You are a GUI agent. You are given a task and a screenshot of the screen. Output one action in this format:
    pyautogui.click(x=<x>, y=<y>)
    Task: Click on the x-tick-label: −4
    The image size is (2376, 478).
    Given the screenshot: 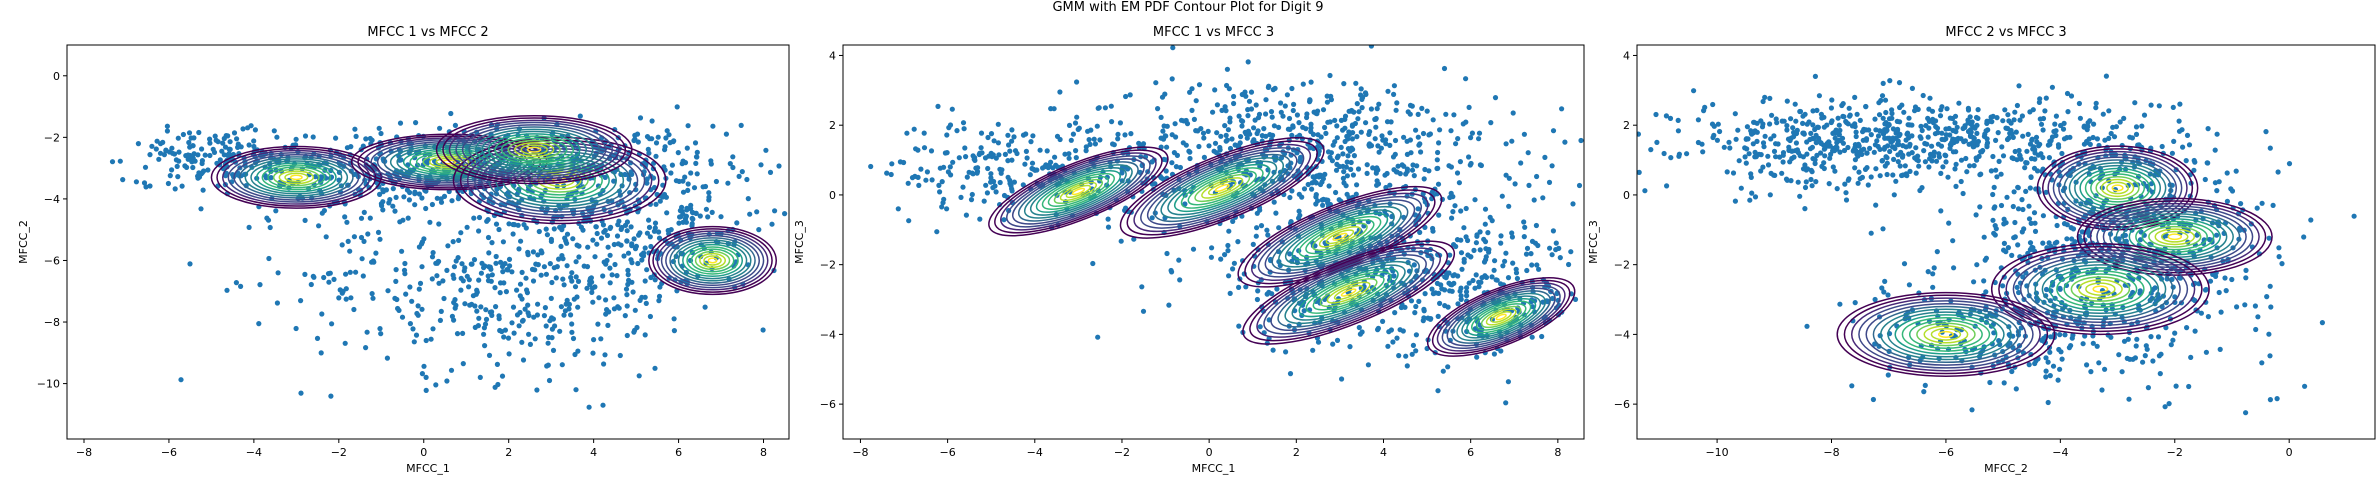 What is the action you would take?
    pyautogui.click(x=2060, y=452)
    